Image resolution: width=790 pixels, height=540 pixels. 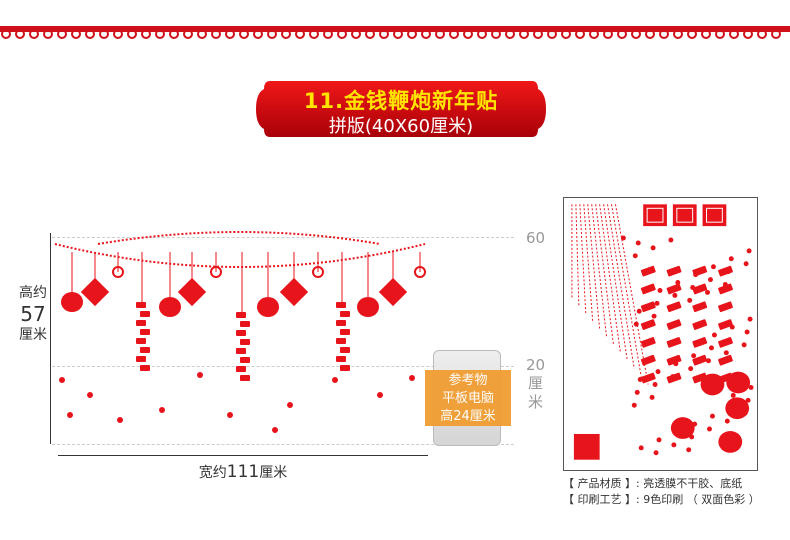 I want to click on material-label: 【 产品材质 】:, so click(x=601, y=483).